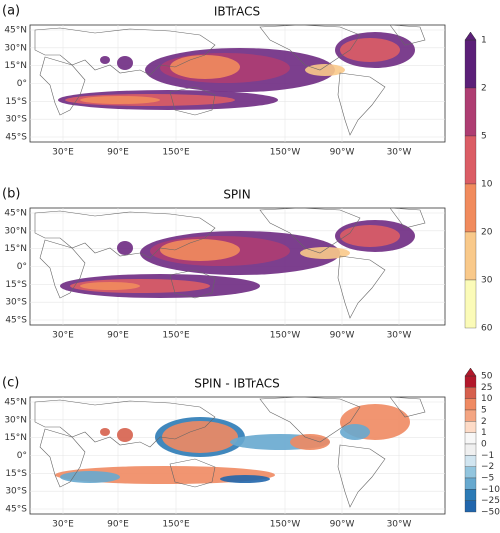  I want to click on colorbar-tick-label: 50, so click(487, 377).